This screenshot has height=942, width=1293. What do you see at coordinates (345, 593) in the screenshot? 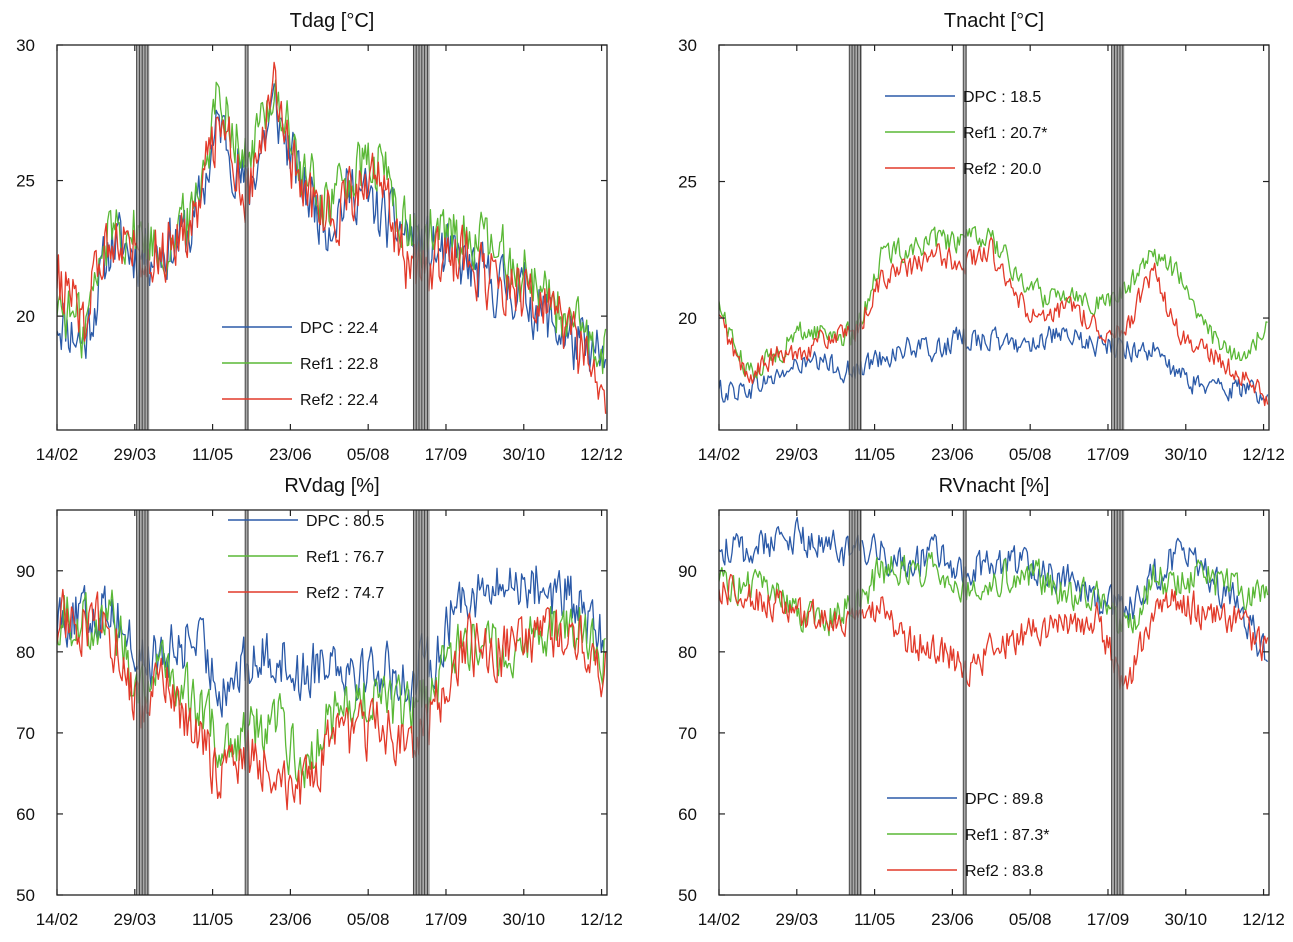
I see `legend-label-ref2: Ref2 : 74.7` at bounding box center [345, 593].